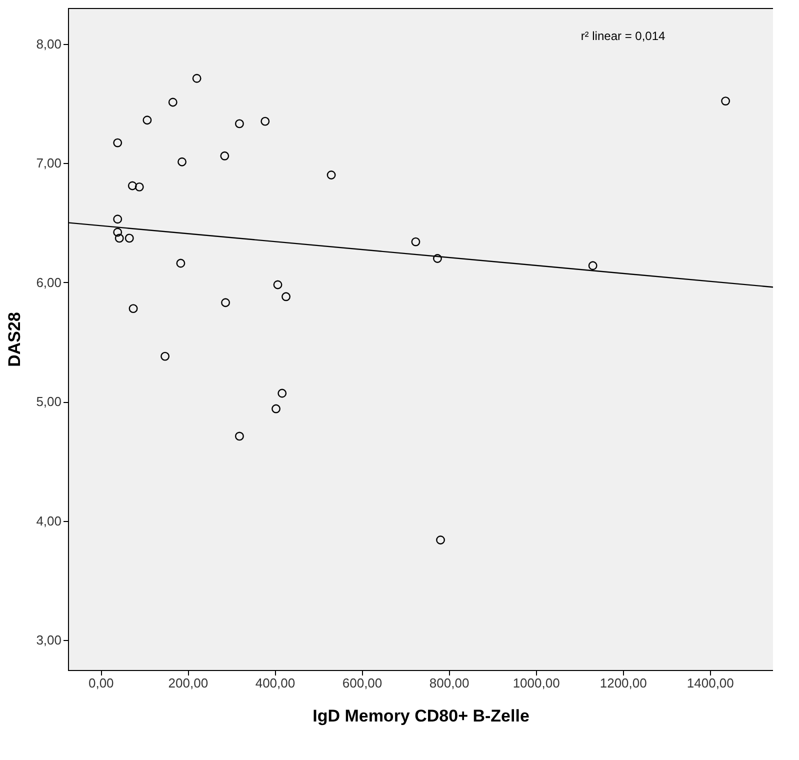  I want to click on y-tick-label: 5,00, so click(49, 402).